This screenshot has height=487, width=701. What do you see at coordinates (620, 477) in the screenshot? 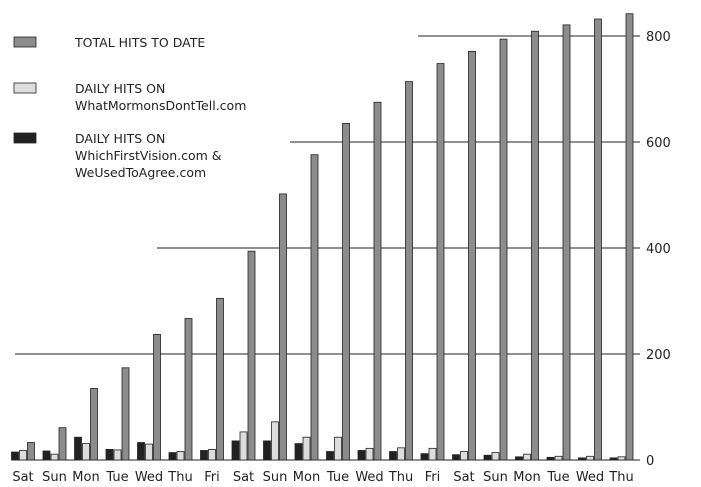
I see `x-tick-label-19: Thu` at bounding box center [620, 477].